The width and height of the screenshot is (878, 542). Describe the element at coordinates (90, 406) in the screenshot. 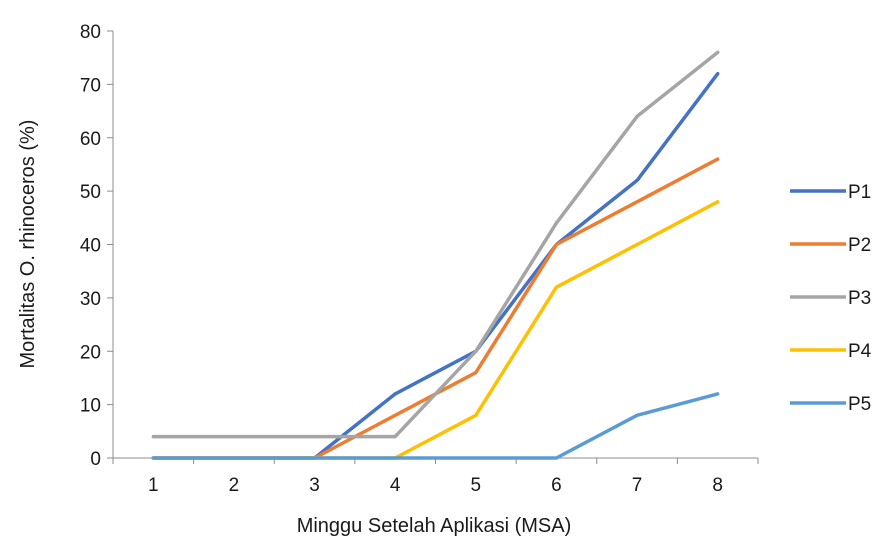

I see `y-tick-label: 10` at that location.